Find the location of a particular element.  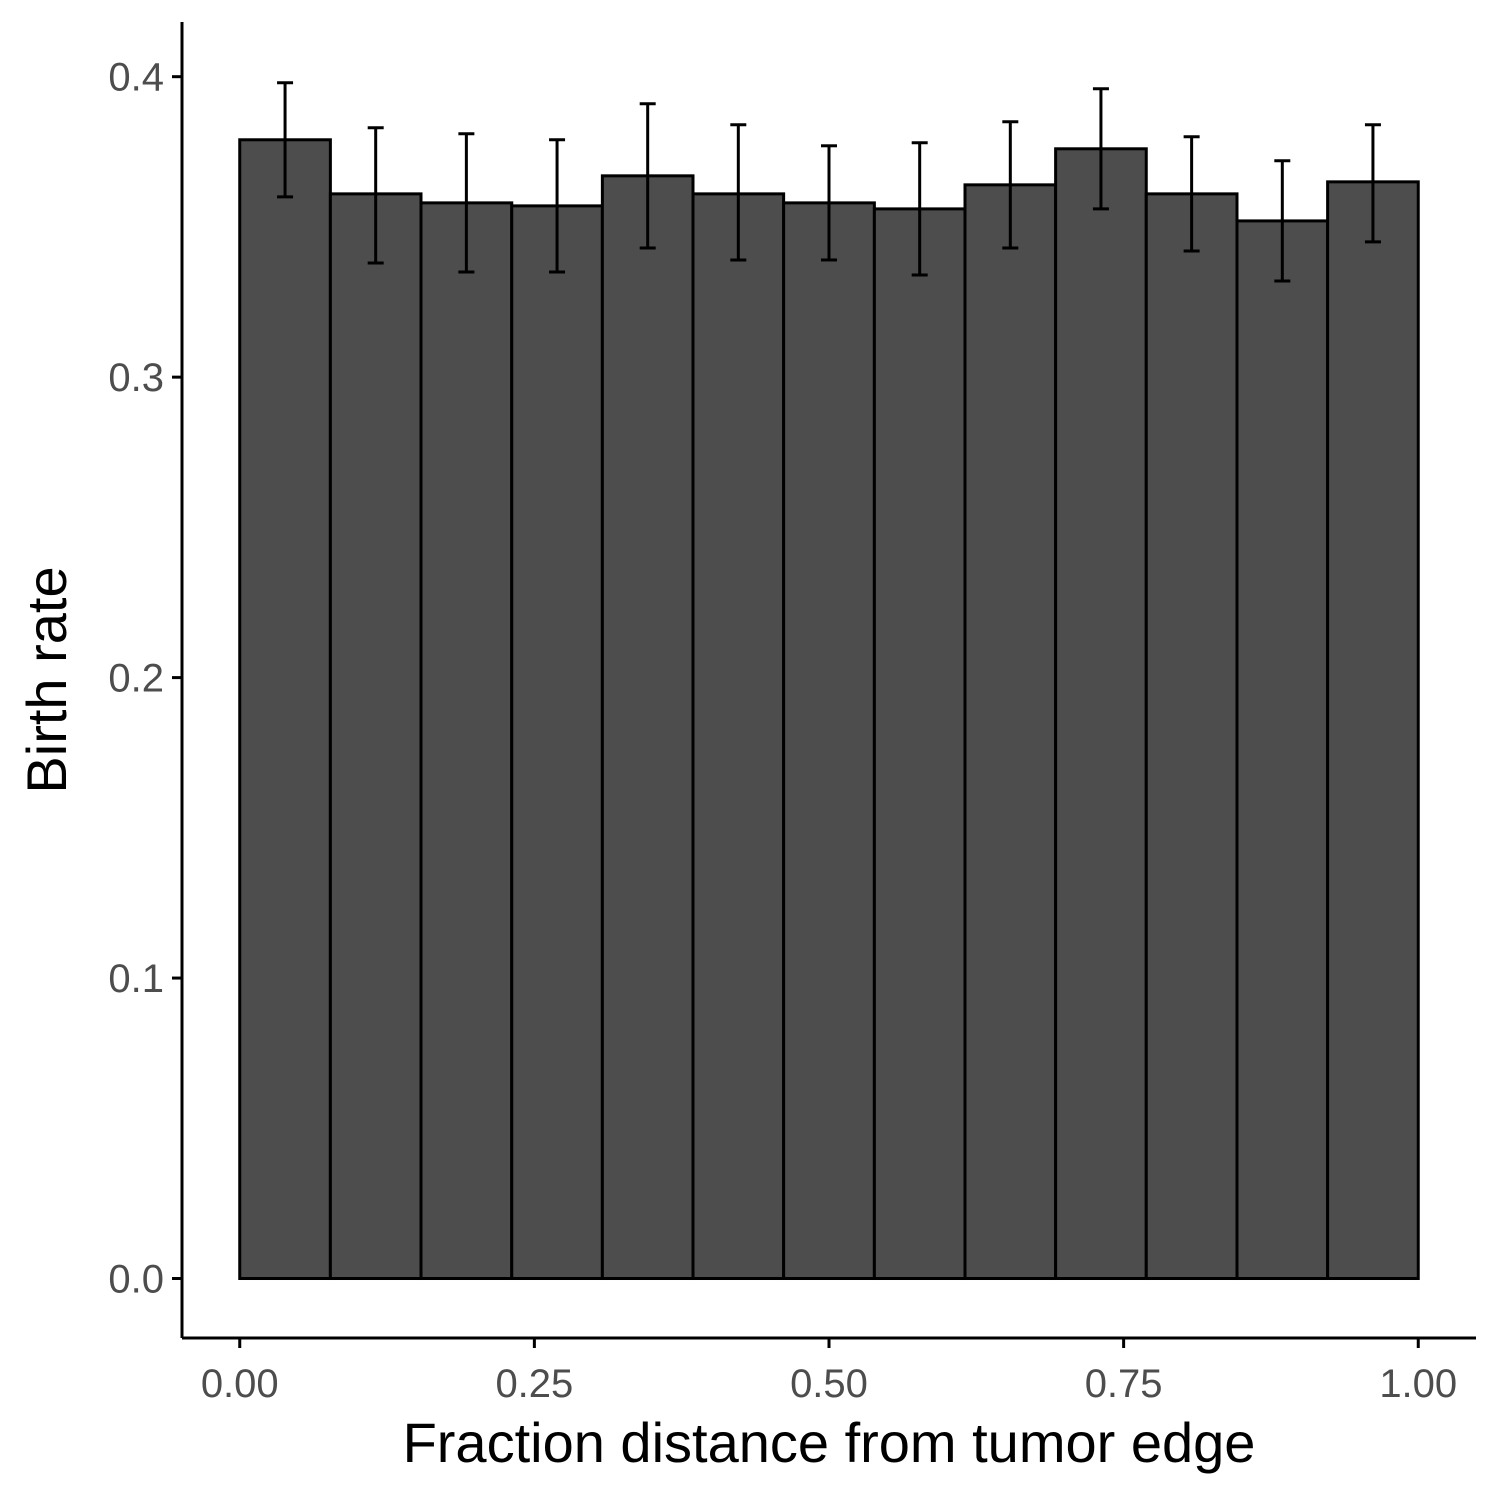

y-tick-label: 0.2 is located at coordinates (136, 679).